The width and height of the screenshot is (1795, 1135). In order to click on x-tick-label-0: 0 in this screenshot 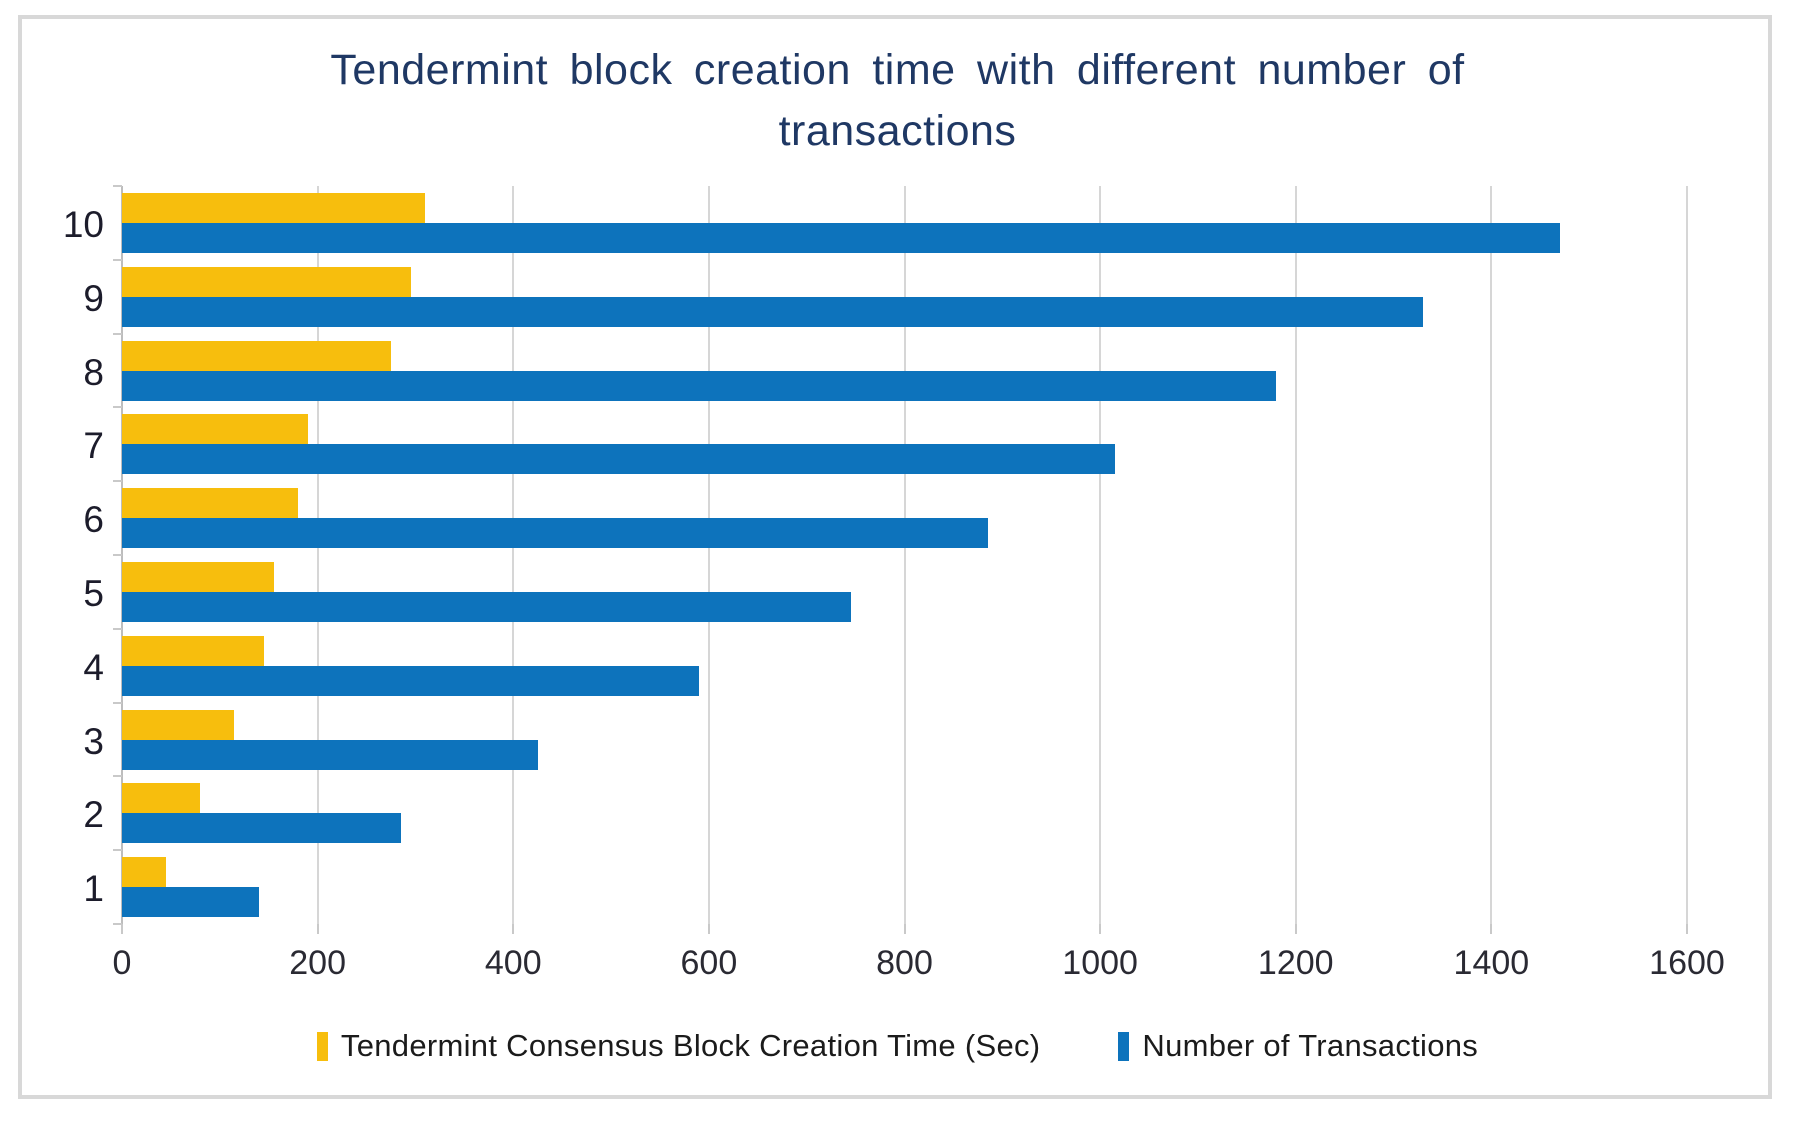, I will do `click(122, 963)`.